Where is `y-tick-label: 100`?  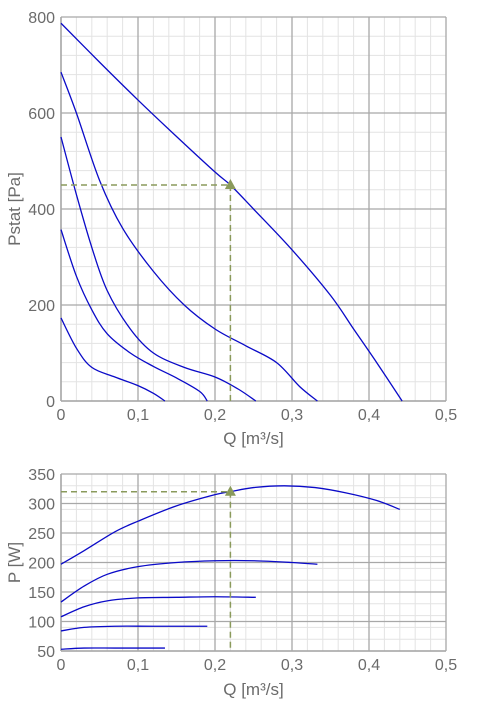
y-tick-label: 100 is located at coordinates (41, 623).